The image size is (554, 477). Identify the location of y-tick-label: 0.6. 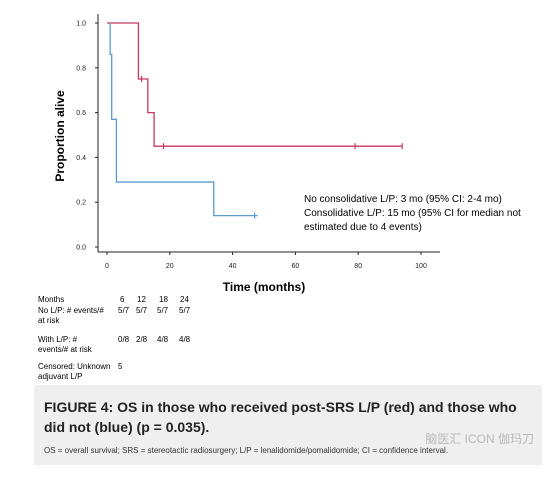
(81, 113).